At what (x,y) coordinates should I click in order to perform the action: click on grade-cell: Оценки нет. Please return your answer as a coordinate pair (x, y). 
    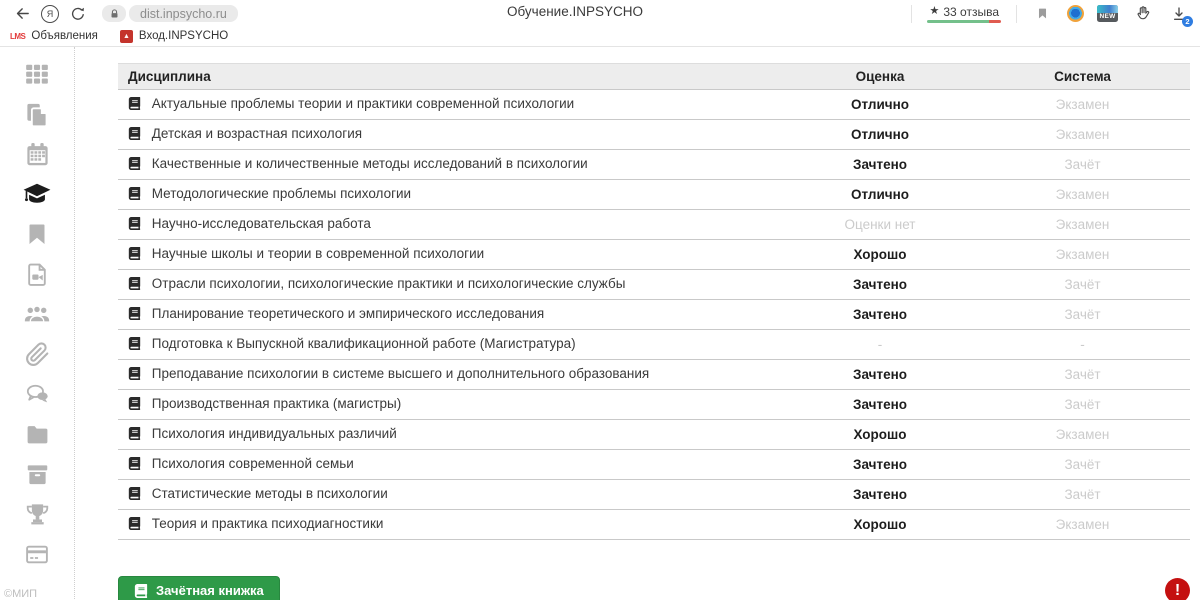
    Looking at the image, I should click on (880, 224).